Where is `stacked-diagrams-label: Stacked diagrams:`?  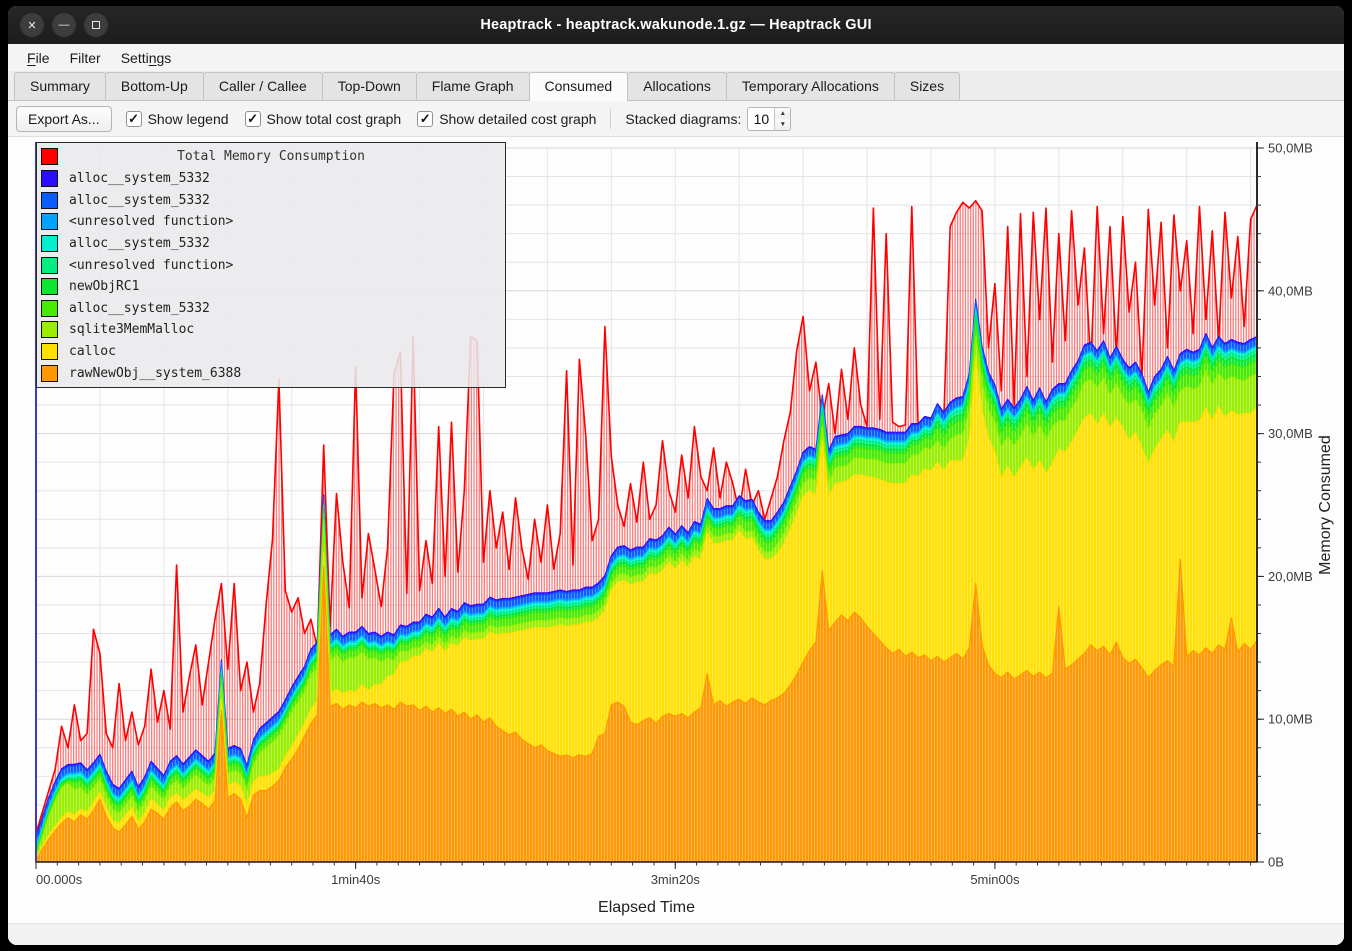
stacked-diagrams-label: Stacked diagrams: is located at coordinates (683, 118).